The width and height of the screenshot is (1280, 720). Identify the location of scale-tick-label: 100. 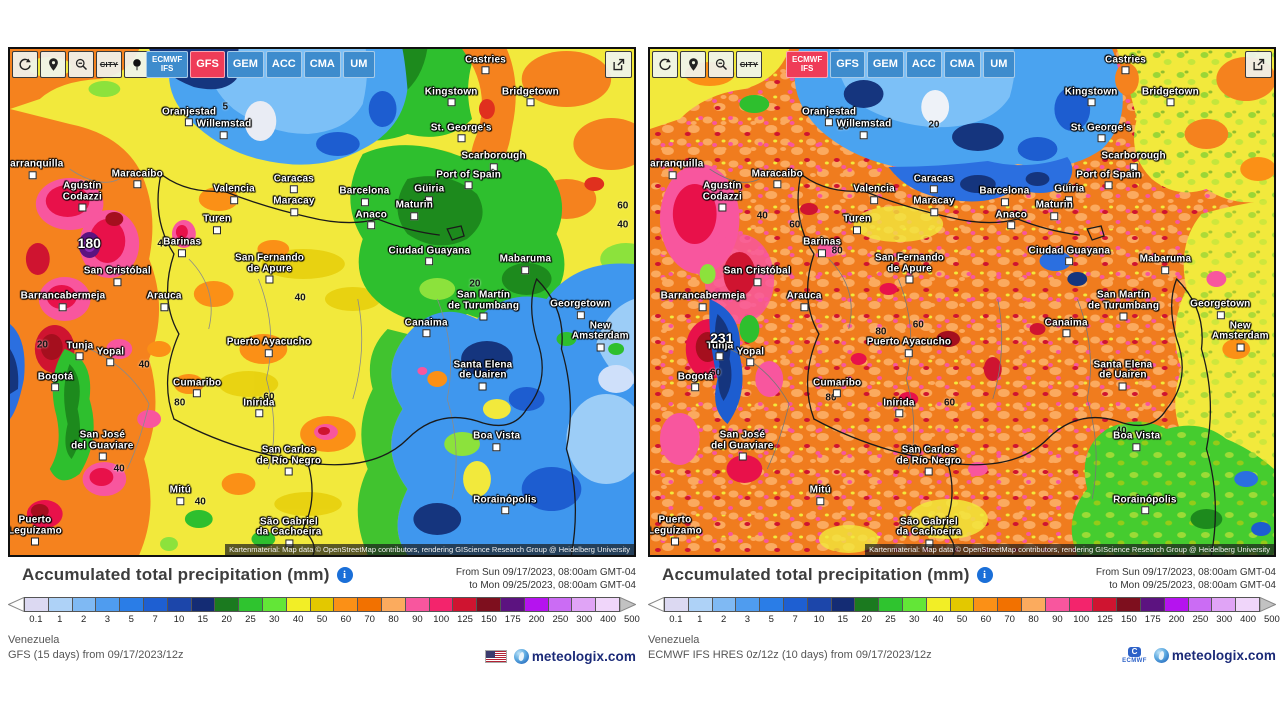
(441, 619).